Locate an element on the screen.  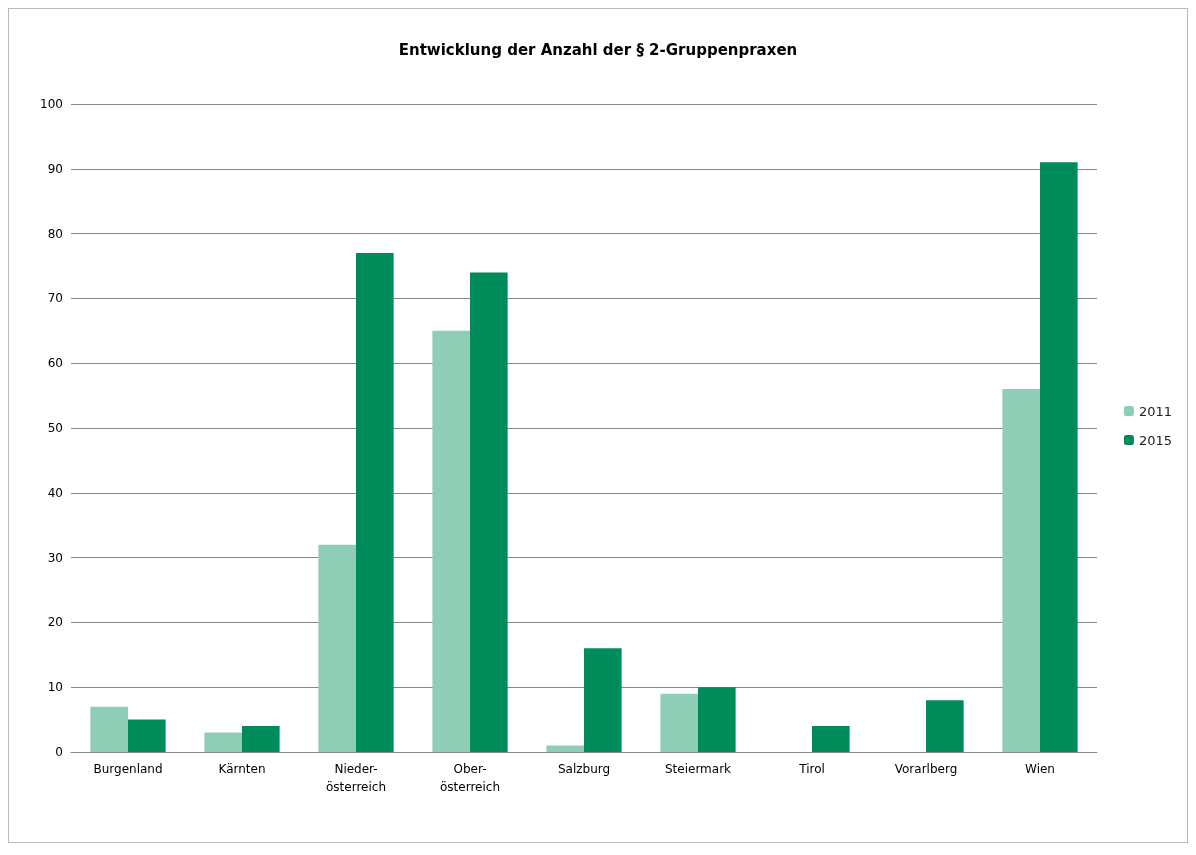
y-tick-label: 100 is located at coordinates (51, 104).